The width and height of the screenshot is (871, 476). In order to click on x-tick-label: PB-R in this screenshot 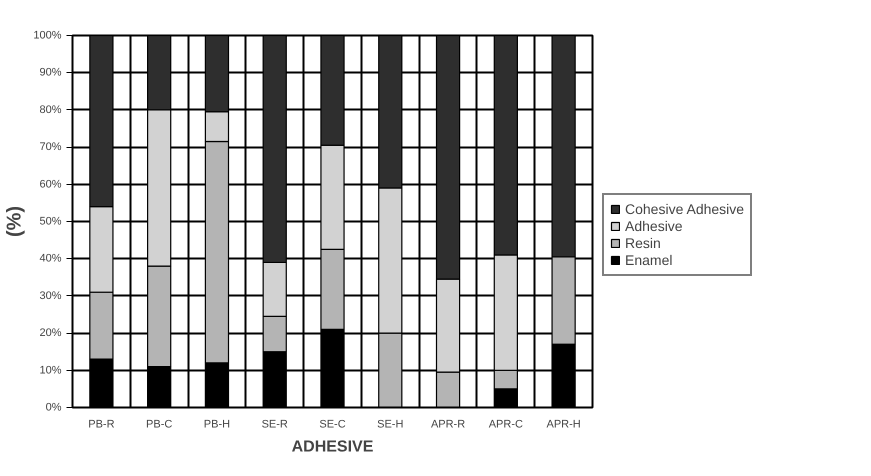, I will do `click(101, 424)`.